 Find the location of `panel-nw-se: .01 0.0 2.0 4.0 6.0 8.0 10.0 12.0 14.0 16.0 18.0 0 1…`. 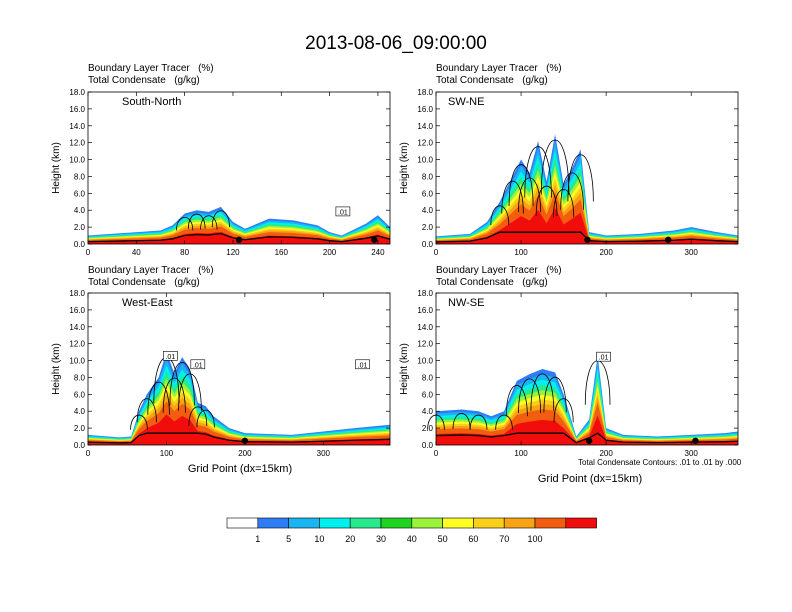

panel-nw-se: .01 0.0 2.0 4.0 6.0 8.0 10.0 12.0 14.0 16.0 18.0 0 1… is located at coordinates (569, 373).